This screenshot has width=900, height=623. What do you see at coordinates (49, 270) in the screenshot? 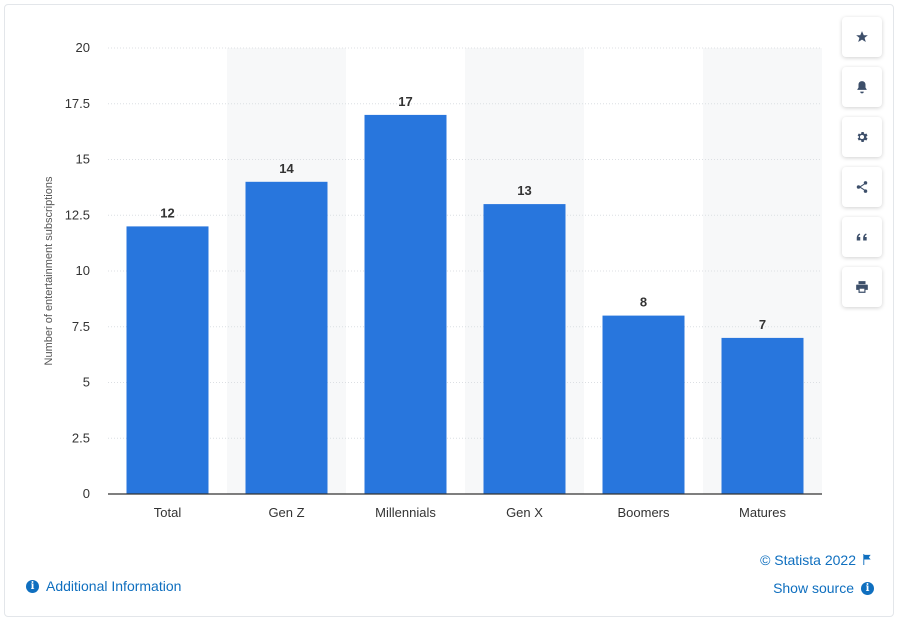
I see `y-axis-label: Number of entertainment subscriptions` at bounding box center [49, 270].